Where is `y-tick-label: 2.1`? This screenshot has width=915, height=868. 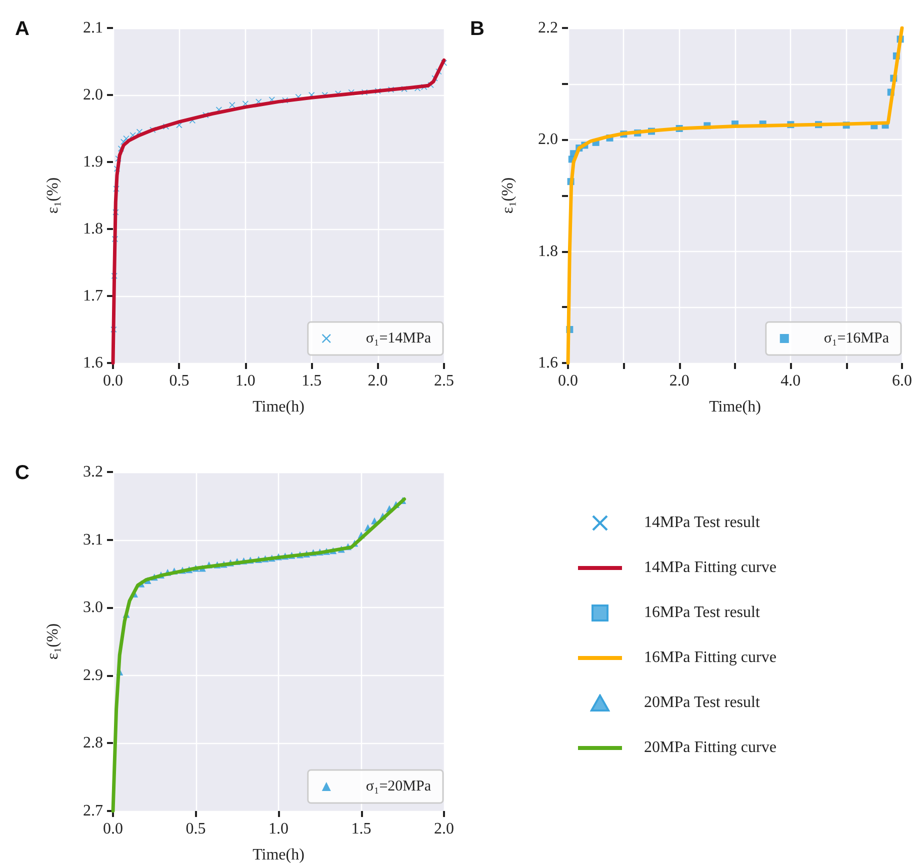
y-tick-label: 2.1 is located at coordinates (93, 28).